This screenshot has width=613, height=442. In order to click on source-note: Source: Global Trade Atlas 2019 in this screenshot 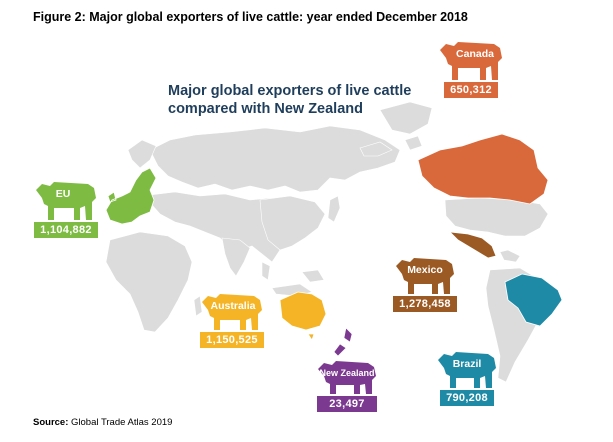, I will do `click(102, 422)`.